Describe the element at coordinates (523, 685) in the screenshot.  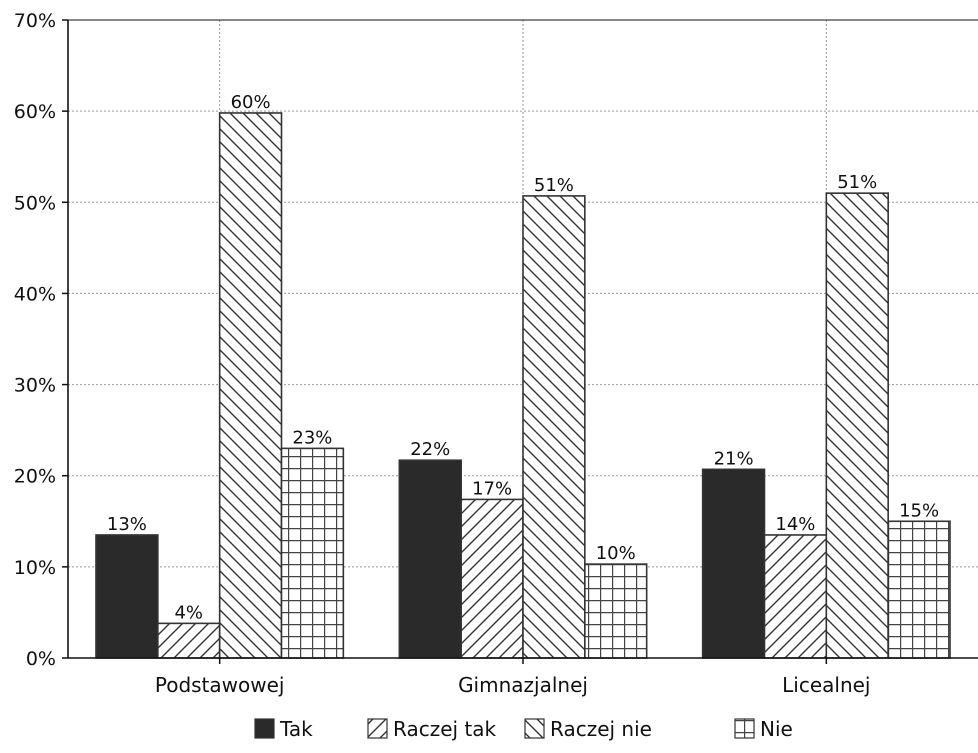
I see `category-label: Gimnazjalnej` at that location.